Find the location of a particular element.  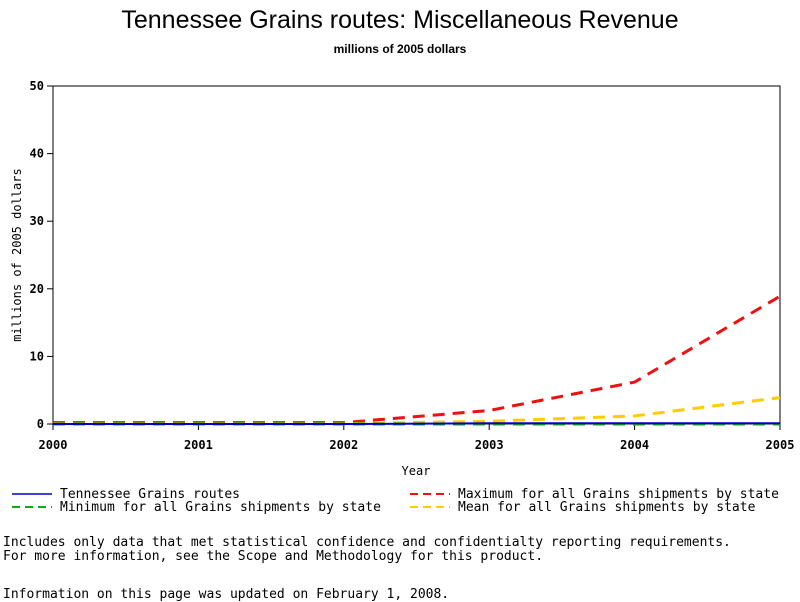

y-axis: 0 10 20 30 40 50 is located at coordinates (41, 255).